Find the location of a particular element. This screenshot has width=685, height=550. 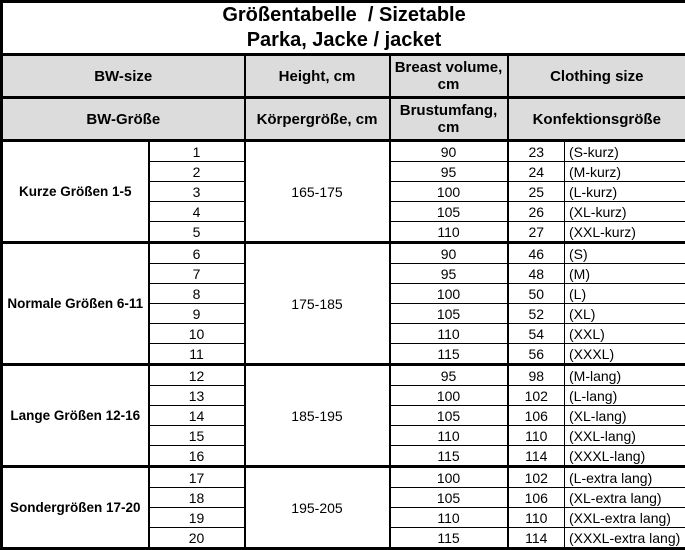

clothing-label-cell: (S) is located at coordinates (625, 253).